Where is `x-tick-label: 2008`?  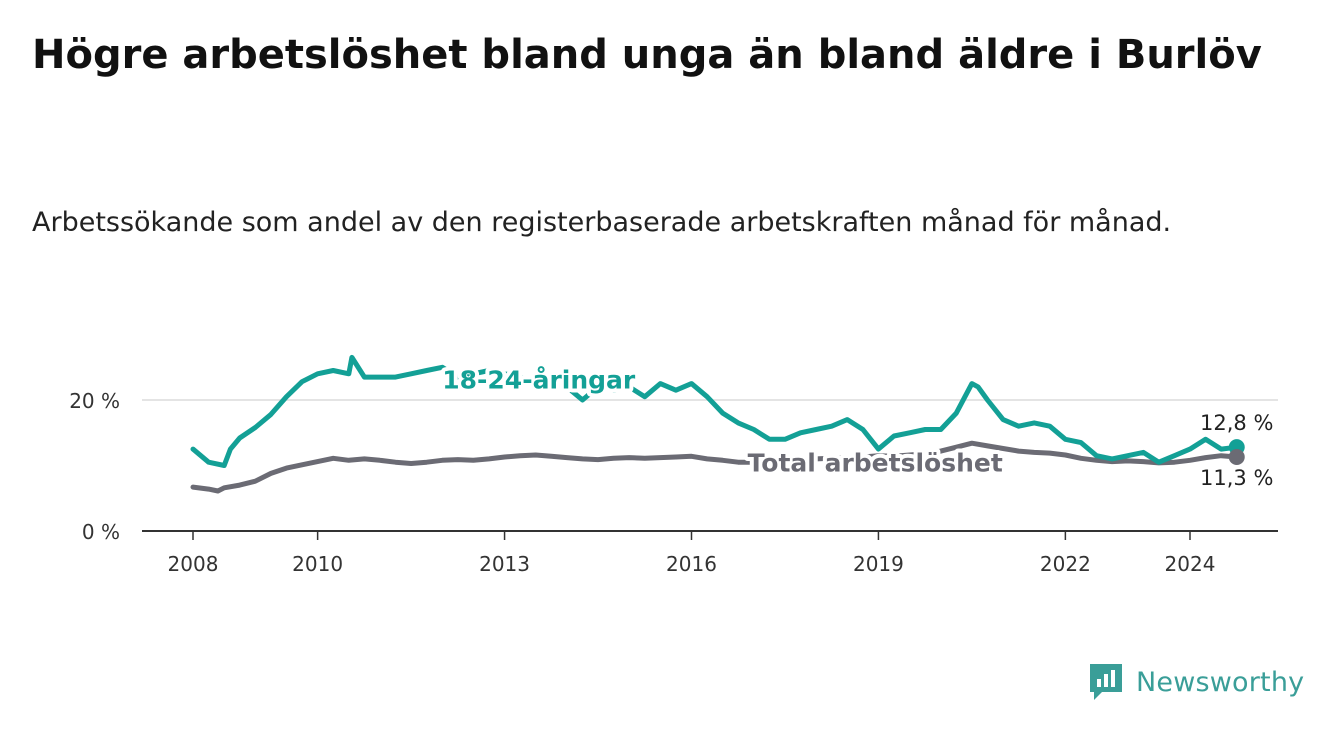
x-tick-label: 2008 is located at coordinates (193, 564).